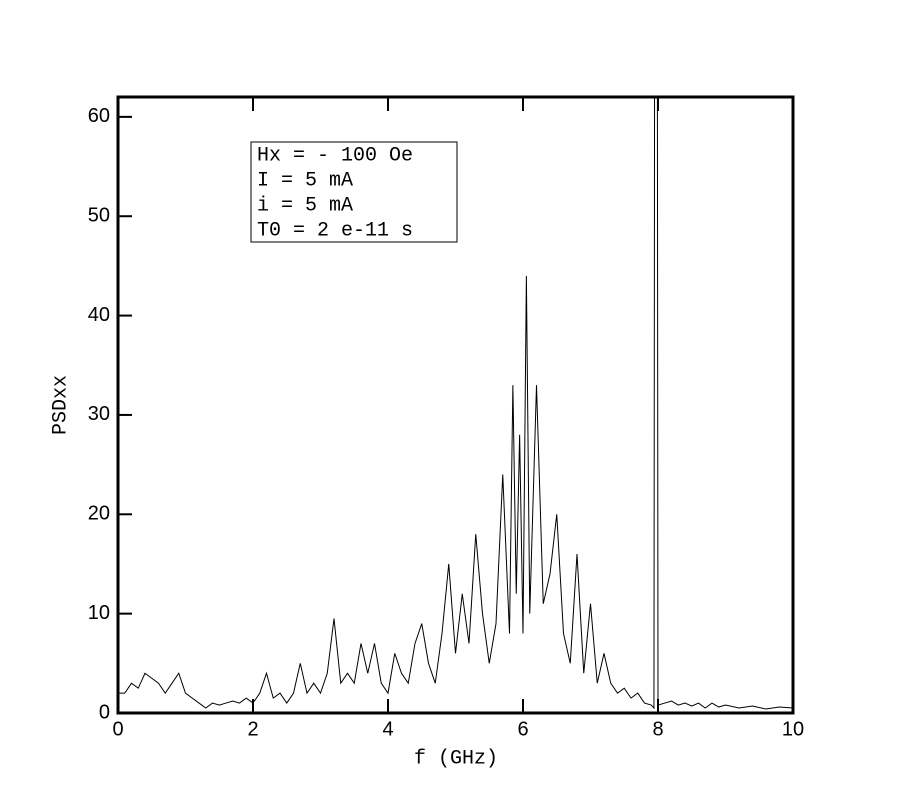 This screenshot has height=808, width=903. I want to click on annotation-box, so click(354, 192).